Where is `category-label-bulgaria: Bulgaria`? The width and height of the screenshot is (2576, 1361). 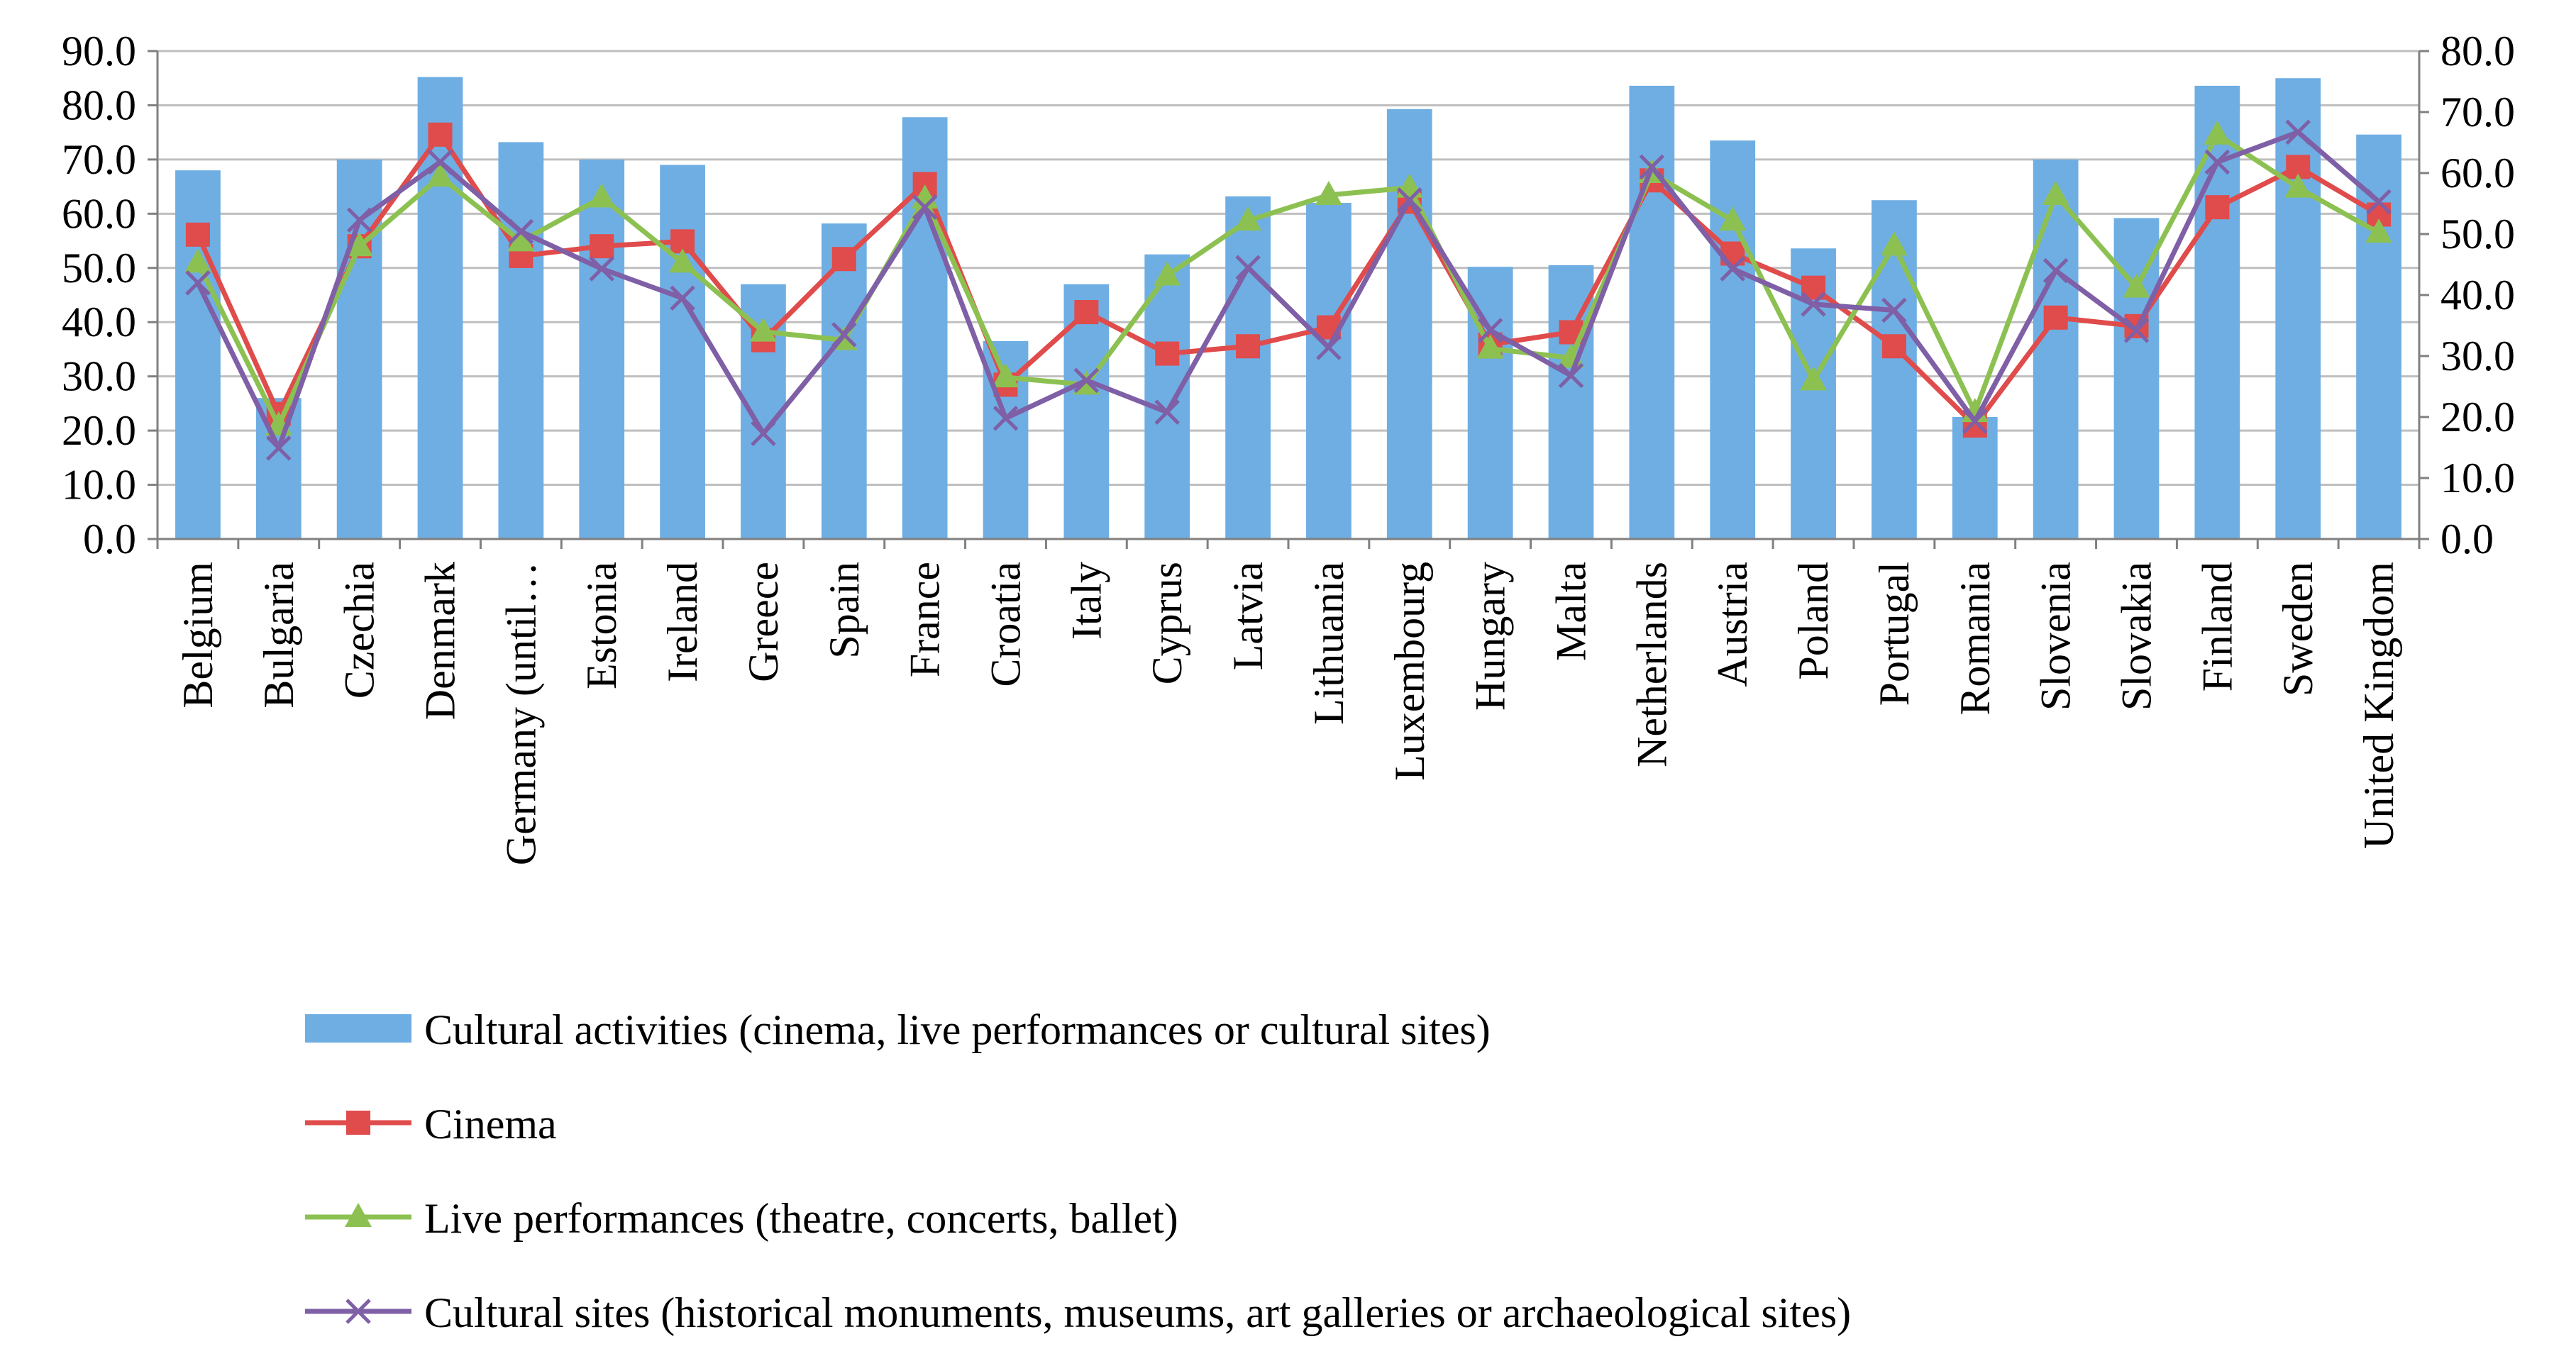 category-label-bulgaria: Bulgaria is located at coordinates (278, 635).